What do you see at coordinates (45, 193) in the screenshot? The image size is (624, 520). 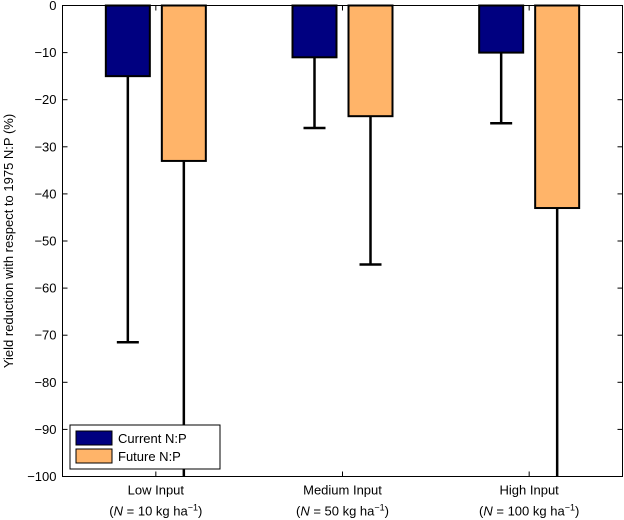 I see `y-tick-label: −40` at bounding box center [45, 193].